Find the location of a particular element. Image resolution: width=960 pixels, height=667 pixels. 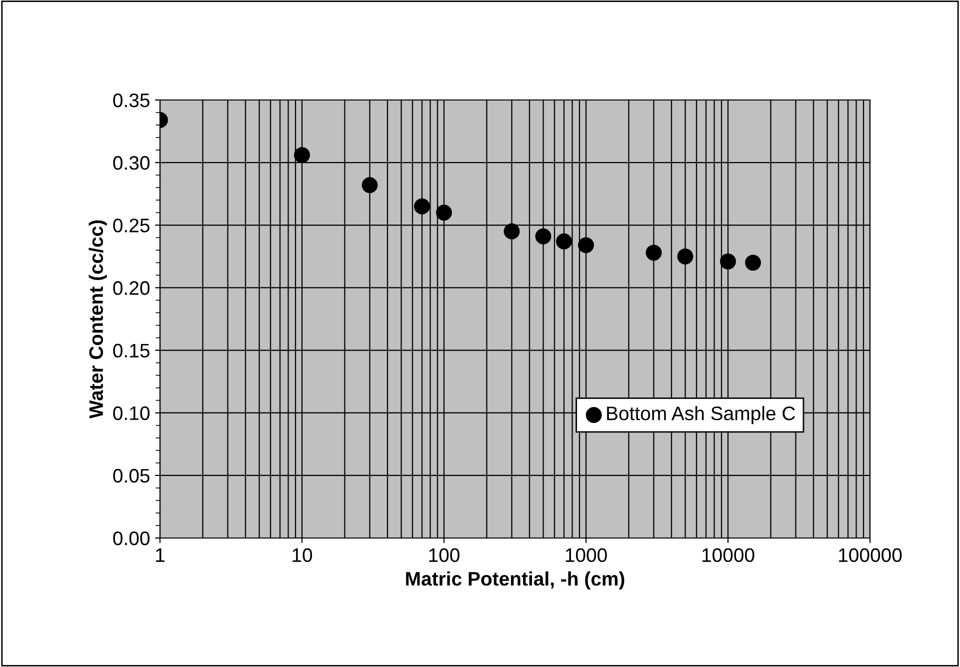

y-tick-label: 0.30 is located at coordinates (131, 163).